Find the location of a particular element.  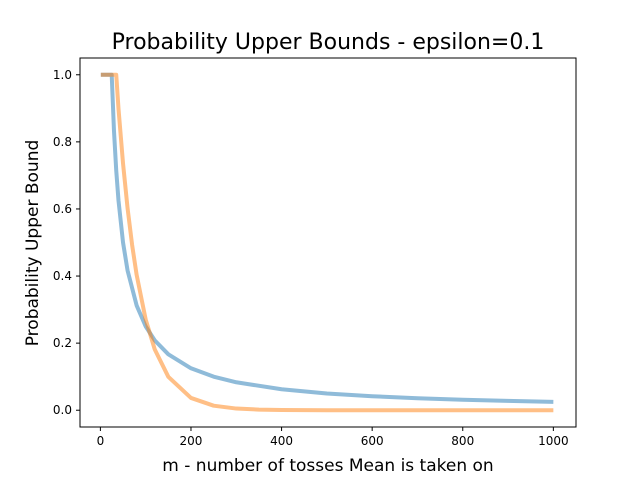

y-tick-label: 0.6 is located at coordinates (62, 209).